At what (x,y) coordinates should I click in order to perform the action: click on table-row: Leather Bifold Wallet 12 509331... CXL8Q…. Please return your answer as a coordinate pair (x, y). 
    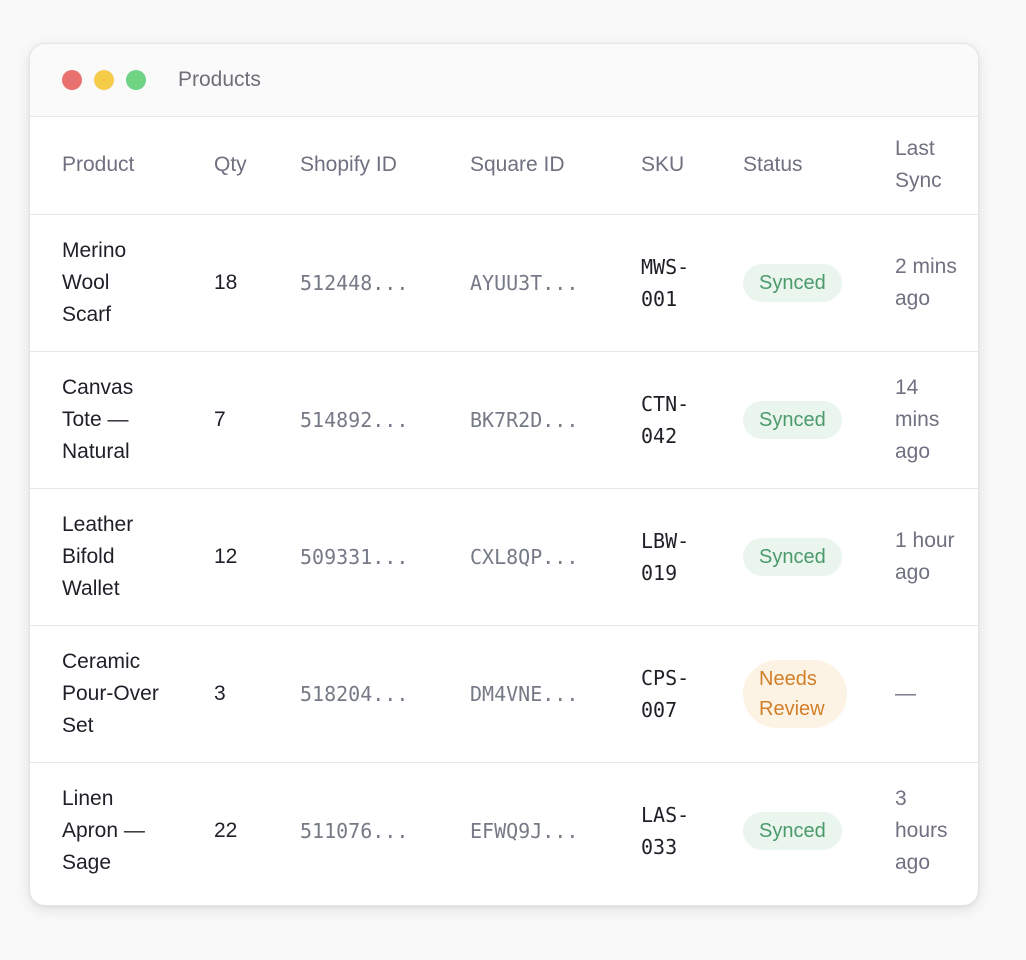
    Looking at the image, I should click on (504, 556).